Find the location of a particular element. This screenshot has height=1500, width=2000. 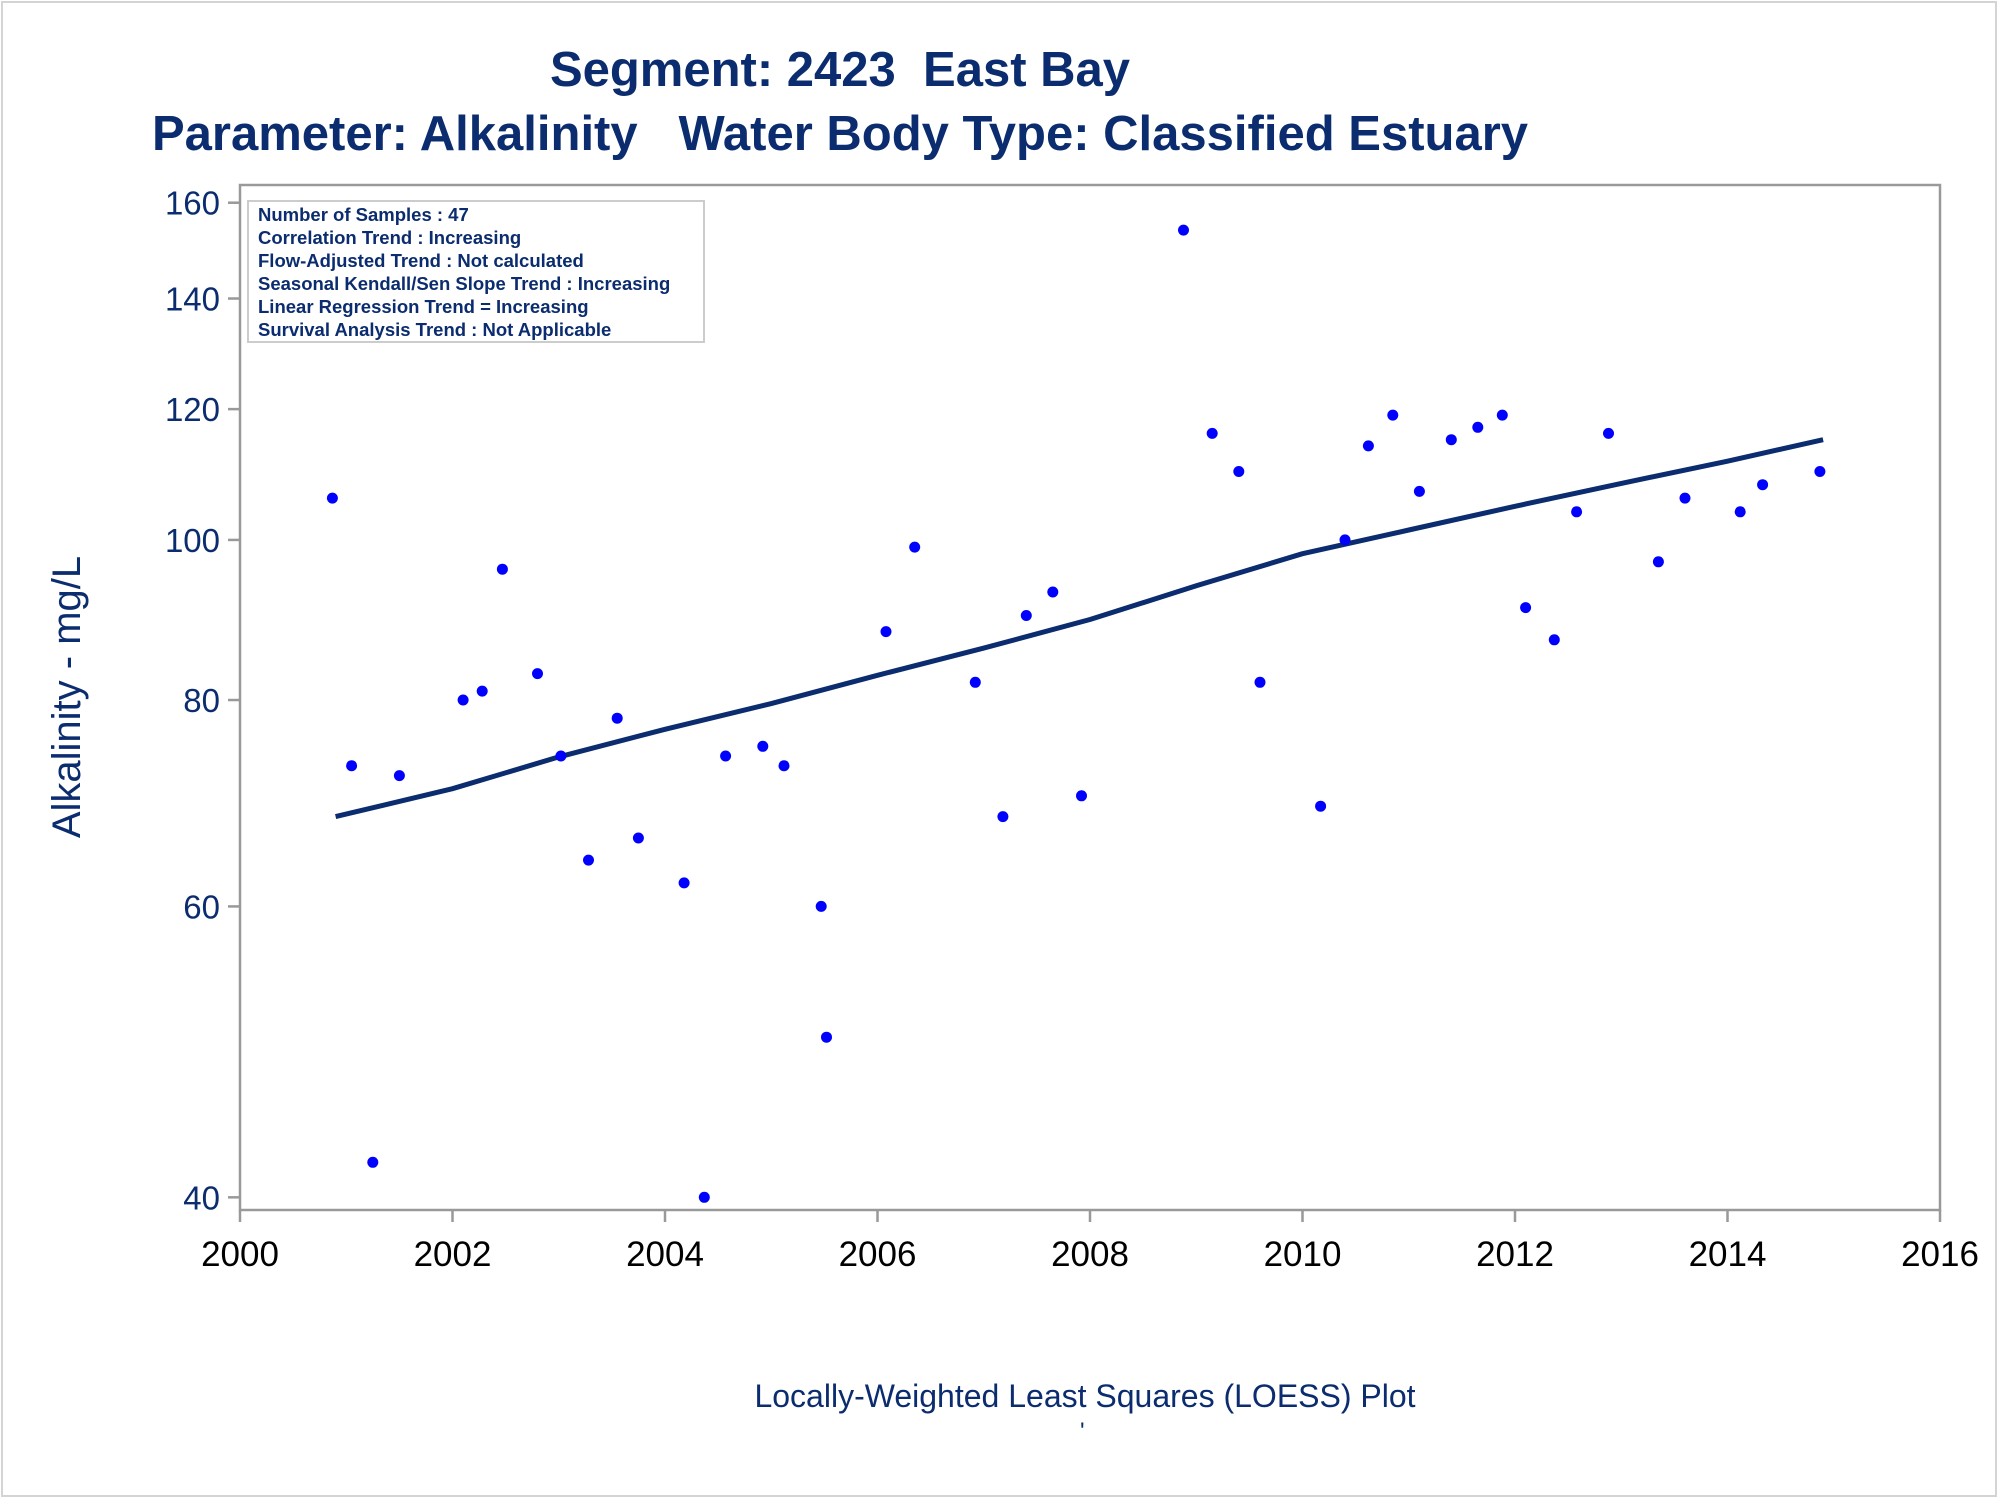

annotation-box-border is located at coordinates (476, 271).